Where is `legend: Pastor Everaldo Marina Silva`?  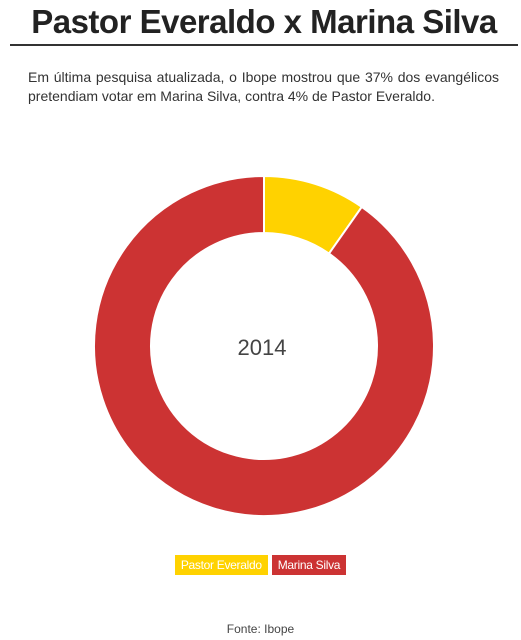 legend: Pastor Everaldo Marina Silva is located at coordinates (260, 565).